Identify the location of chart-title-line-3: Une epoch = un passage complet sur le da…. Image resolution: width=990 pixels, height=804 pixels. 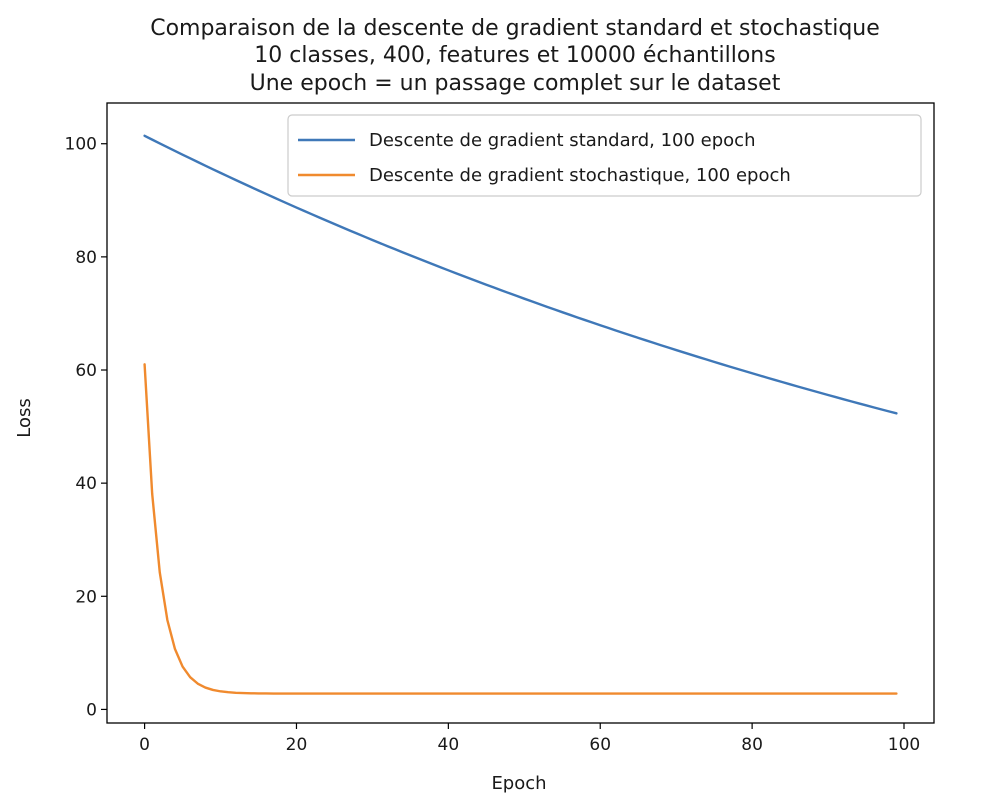
(515, 83).